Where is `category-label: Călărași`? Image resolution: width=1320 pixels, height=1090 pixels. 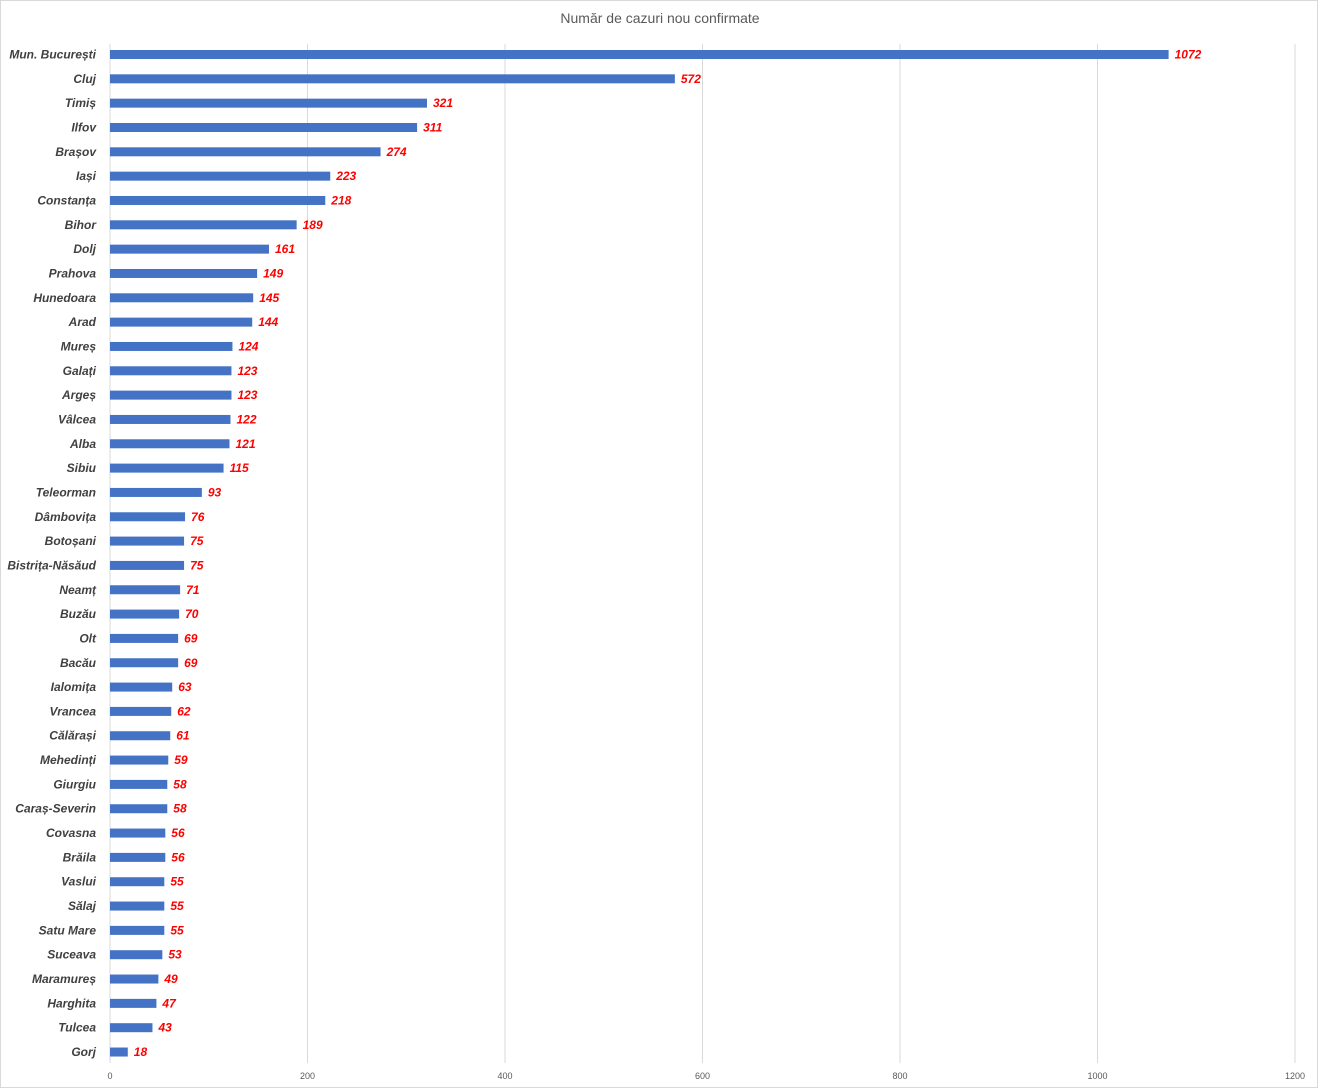 category-label: Călărași is located at coordinates (72, 736).